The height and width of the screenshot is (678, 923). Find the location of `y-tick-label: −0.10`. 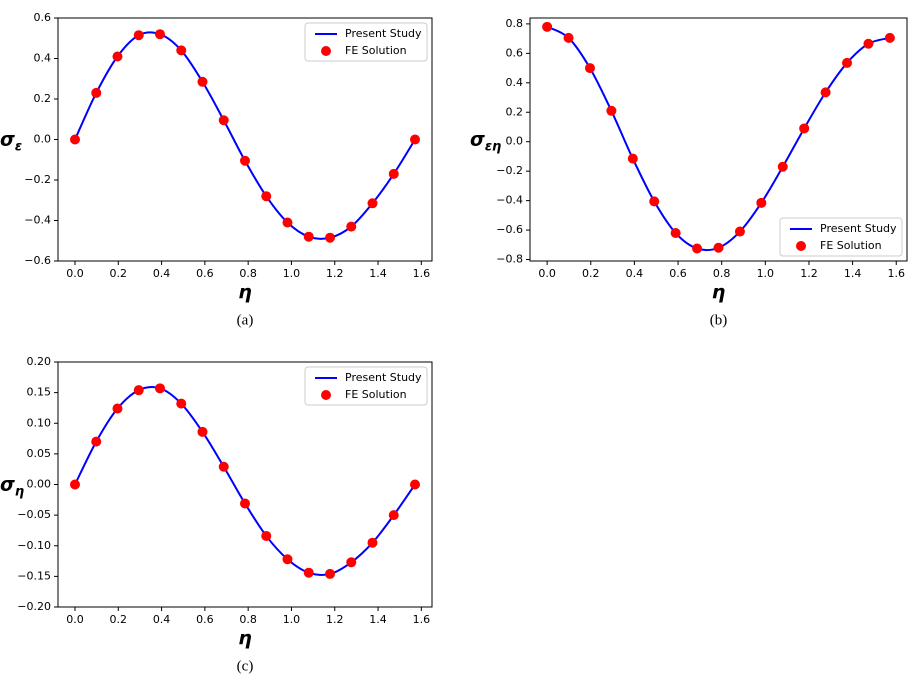

y-tick-label: −0.10 is located at coordinates (34, 545).